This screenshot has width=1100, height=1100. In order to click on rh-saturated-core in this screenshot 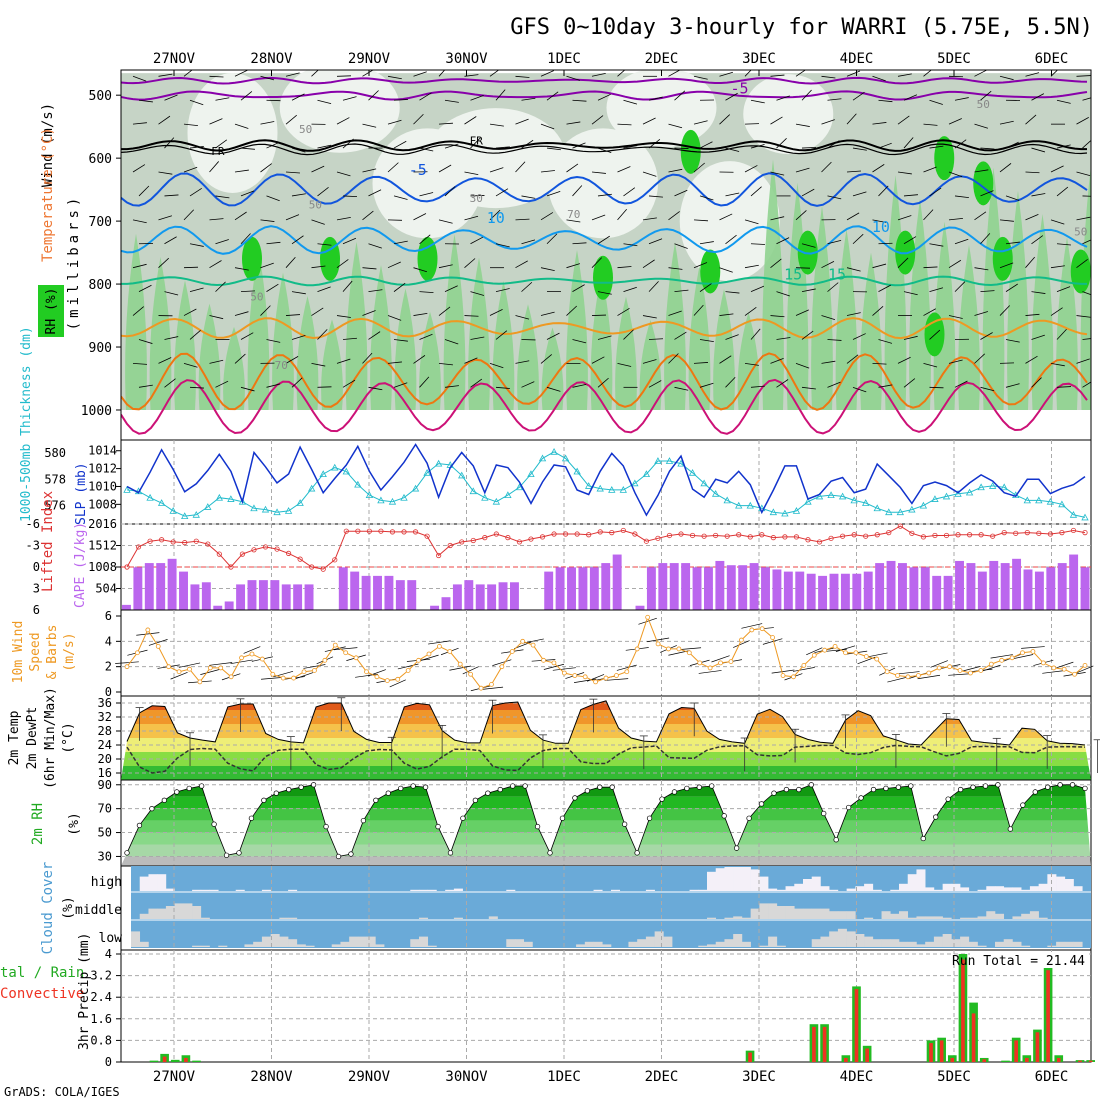, I will do `click(1002, 258)`.